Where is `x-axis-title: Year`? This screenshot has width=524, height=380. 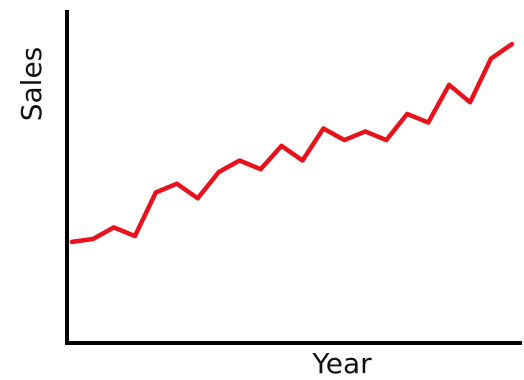 x-axis-title: Year is located at coordinates (341, 363).